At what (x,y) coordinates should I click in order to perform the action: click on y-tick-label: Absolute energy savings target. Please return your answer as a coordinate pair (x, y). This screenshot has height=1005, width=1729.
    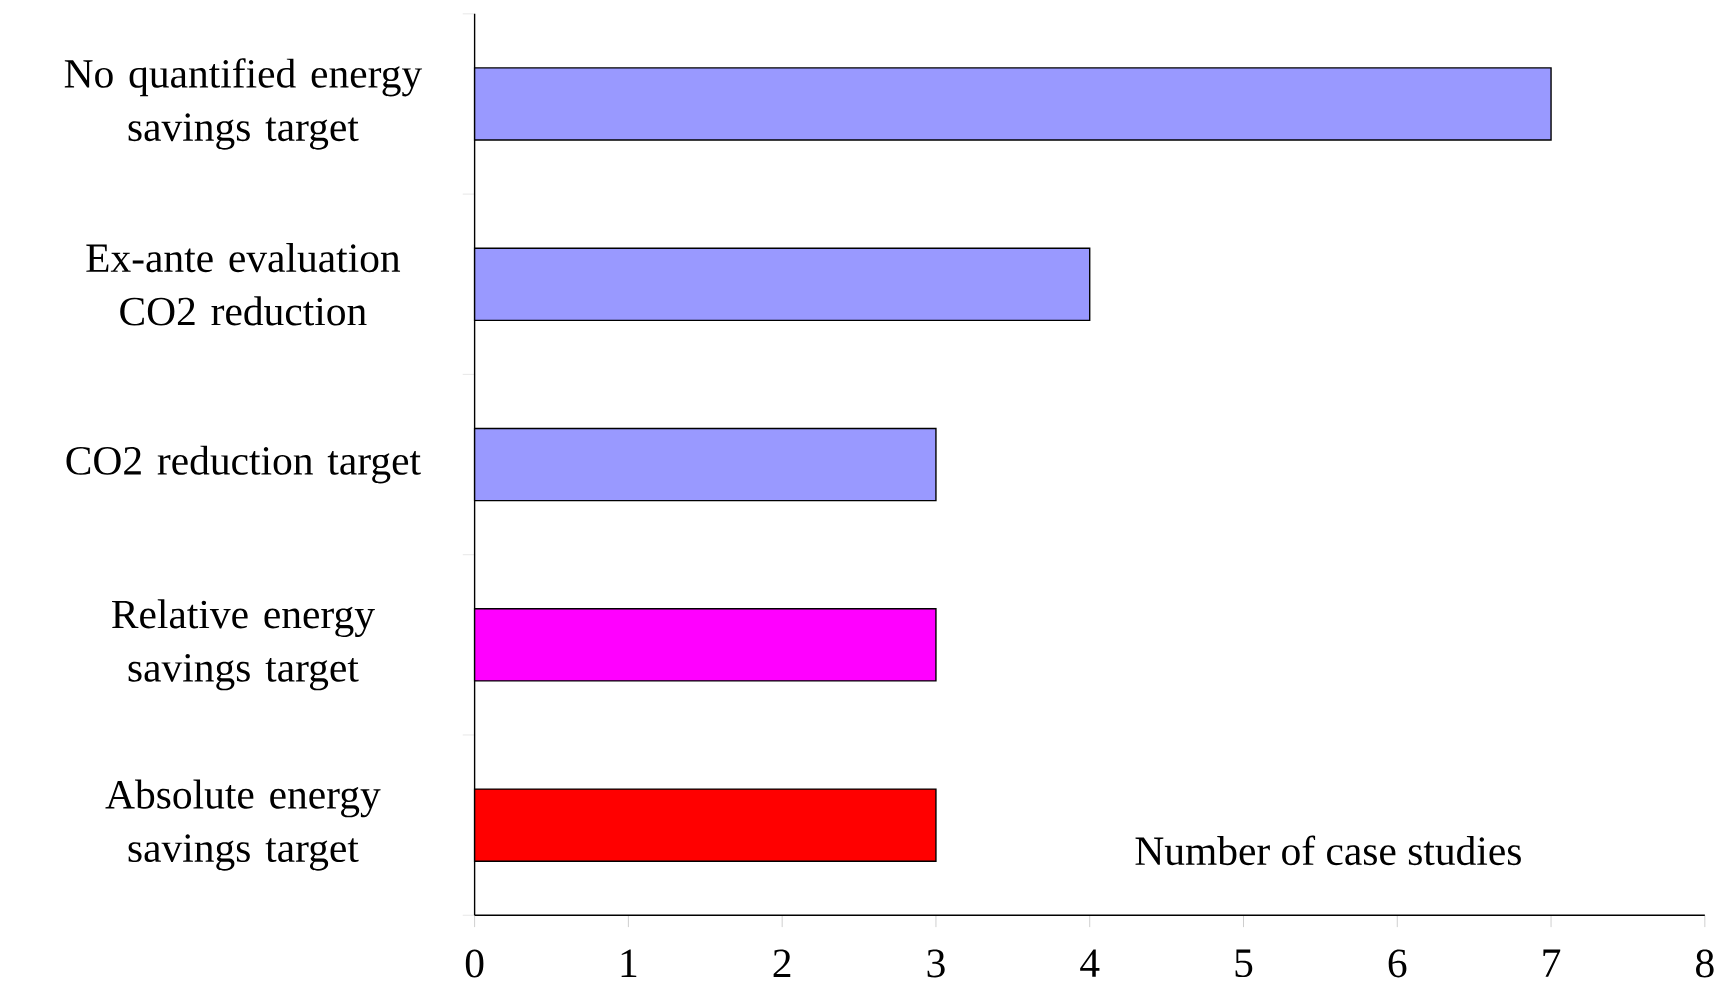
    Looking at the image, I should click on (243, 825).